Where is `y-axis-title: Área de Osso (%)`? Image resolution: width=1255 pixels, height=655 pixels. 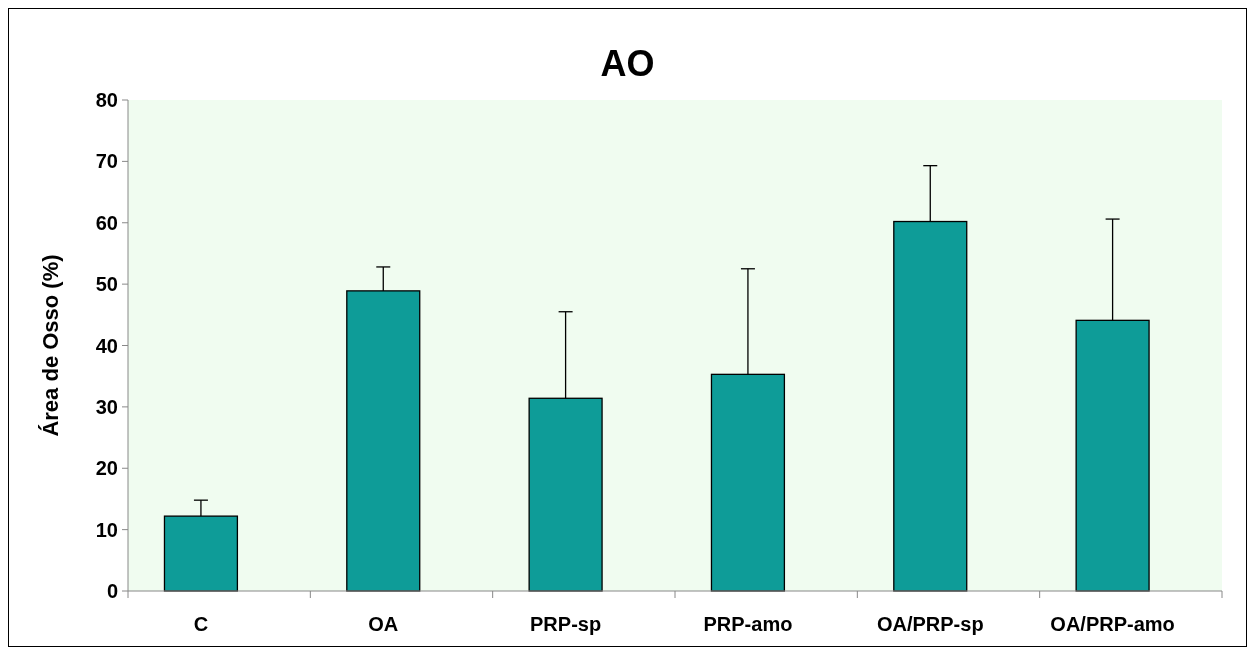 y-axis-title: Área de Osso (%) is located at coordinates (50, 345).